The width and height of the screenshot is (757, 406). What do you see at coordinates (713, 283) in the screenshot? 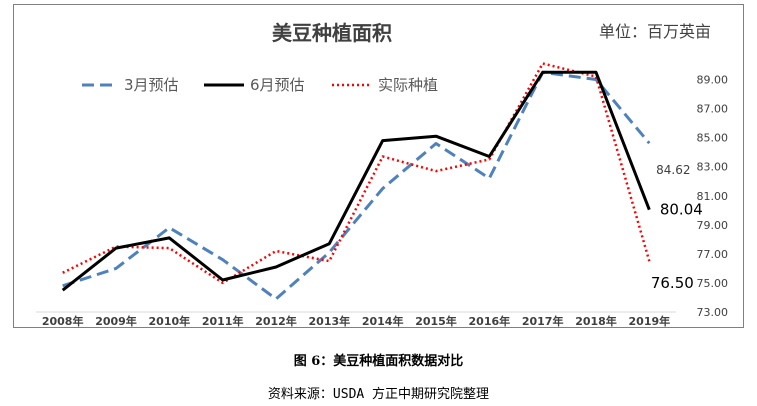
I see `y-tick-label: 75.00` at bounding box center [713, 283].